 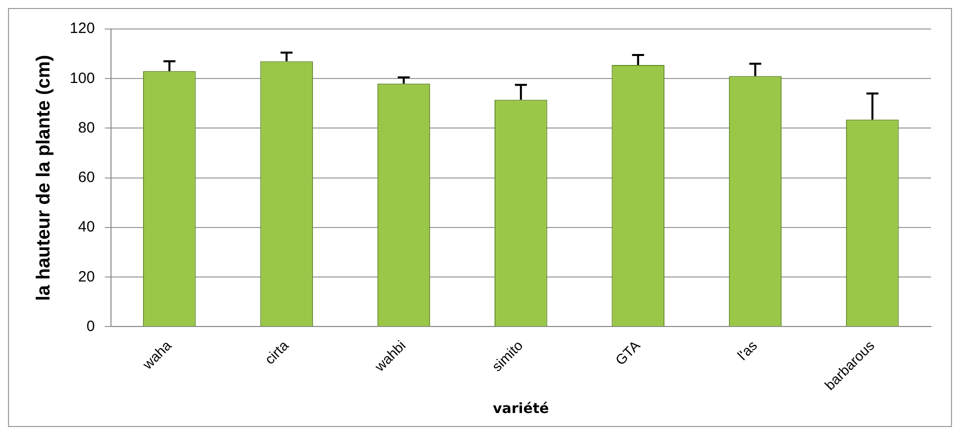 What do you see at coordinates (86, 277) in the screenshot?
I see `y-tick-label: 20` at bounding box center [86, 277].